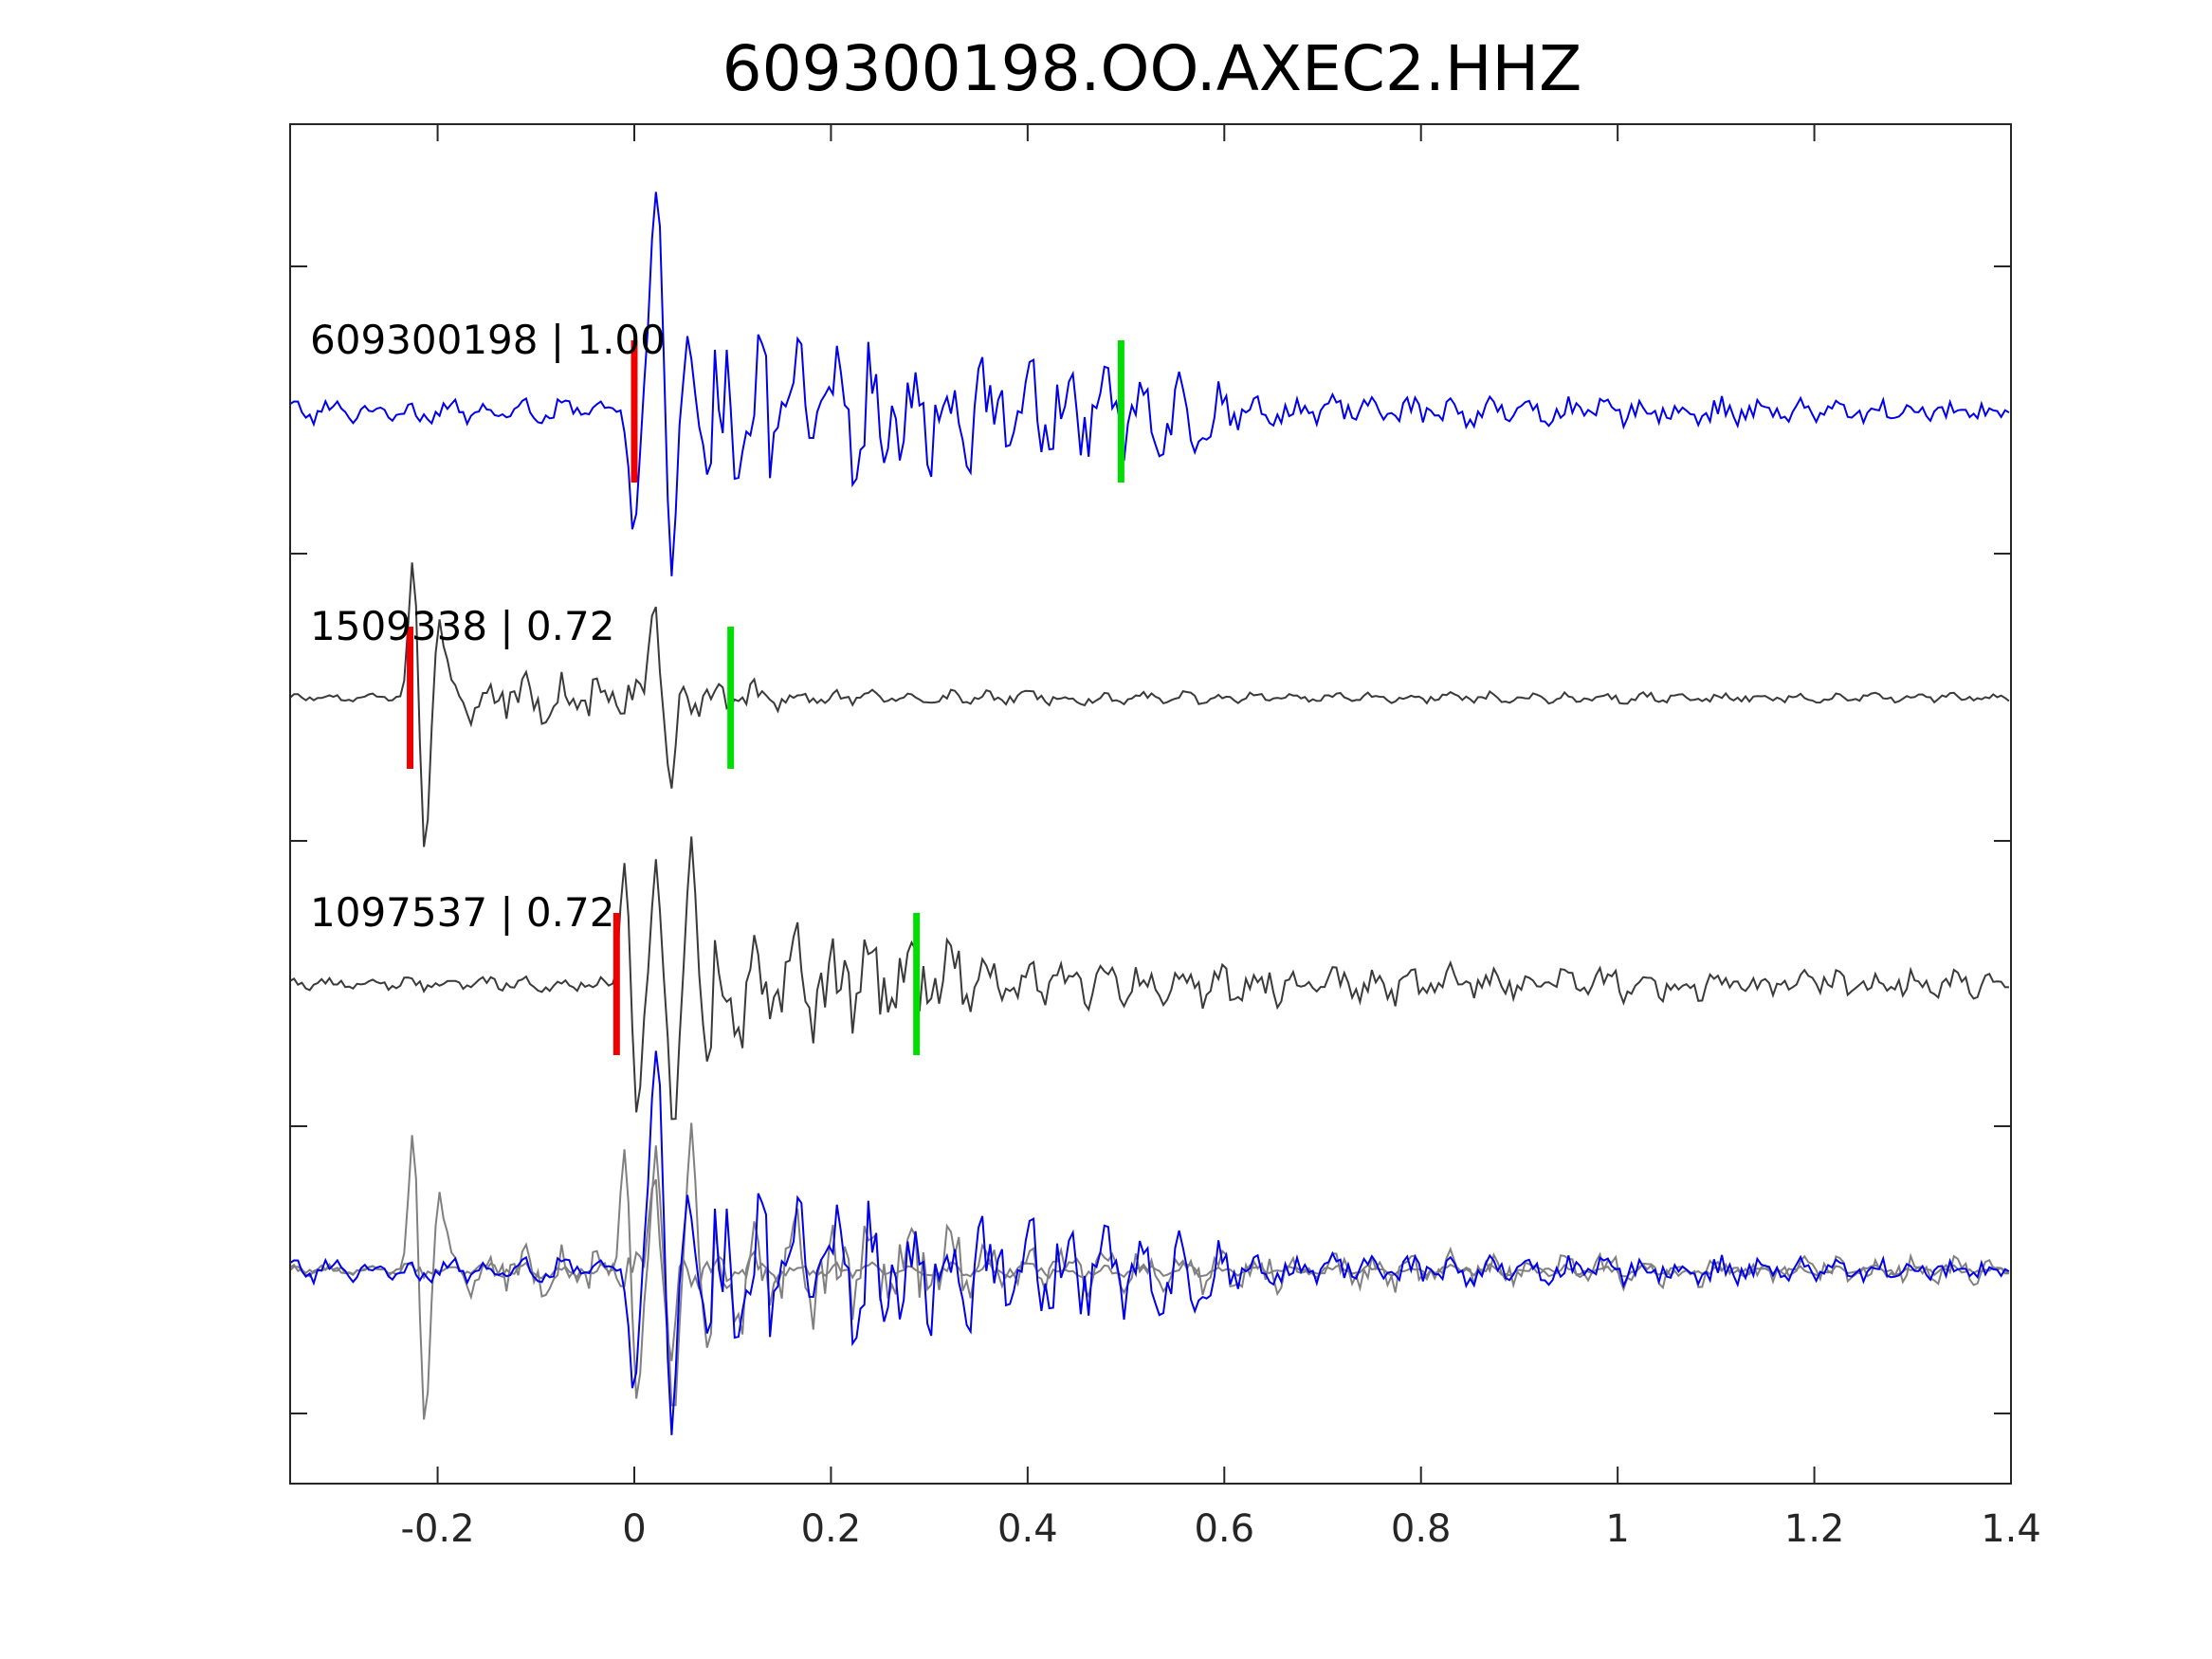 This screenshot has height=1659, width=2212. What do you see at coordinates (1152, 68) in the screenshot?
I see `chart-title: 609300198.OO.AXEC2.HHZ` at bounding box center [1152, 68].